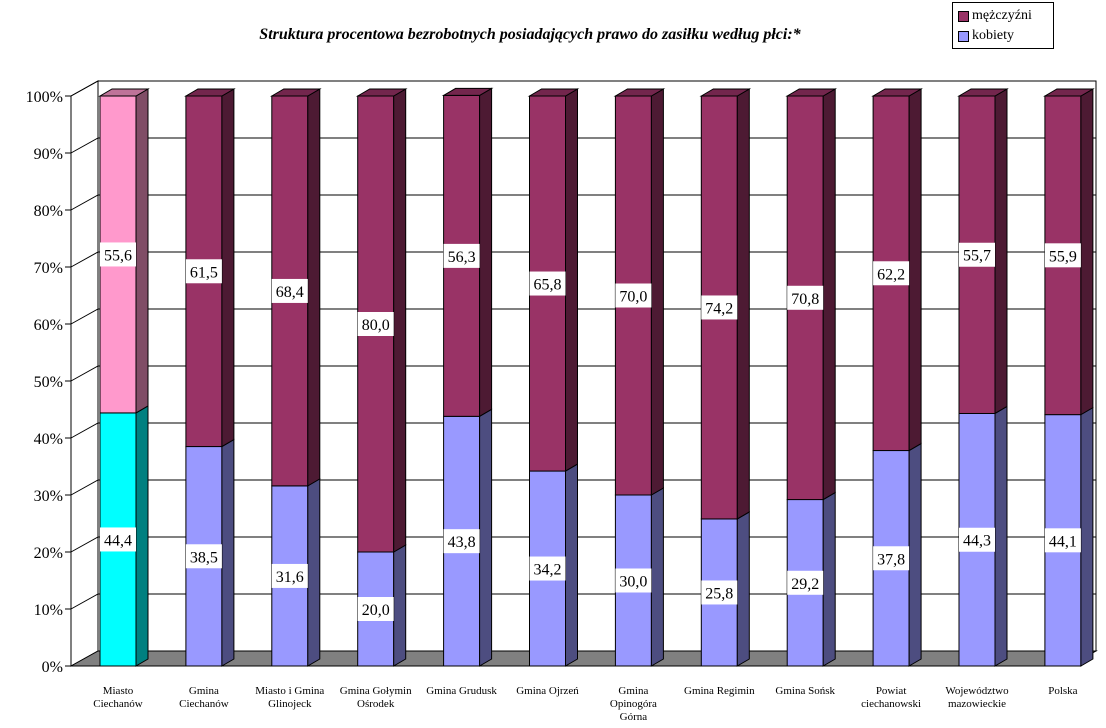 The width and height of the screenshot is (1106, 728). I want to click on data-label-men: 55,9, so click(1063, 256).